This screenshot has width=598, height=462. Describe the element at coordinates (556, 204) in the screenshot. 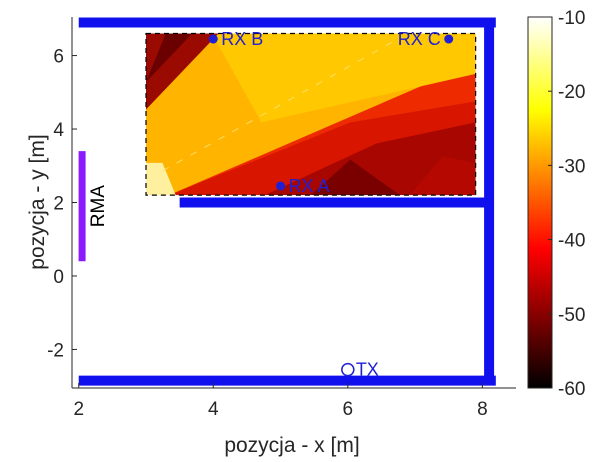

I see `colorbar: -60 -50 -40 -30 -20 -10` at that location.